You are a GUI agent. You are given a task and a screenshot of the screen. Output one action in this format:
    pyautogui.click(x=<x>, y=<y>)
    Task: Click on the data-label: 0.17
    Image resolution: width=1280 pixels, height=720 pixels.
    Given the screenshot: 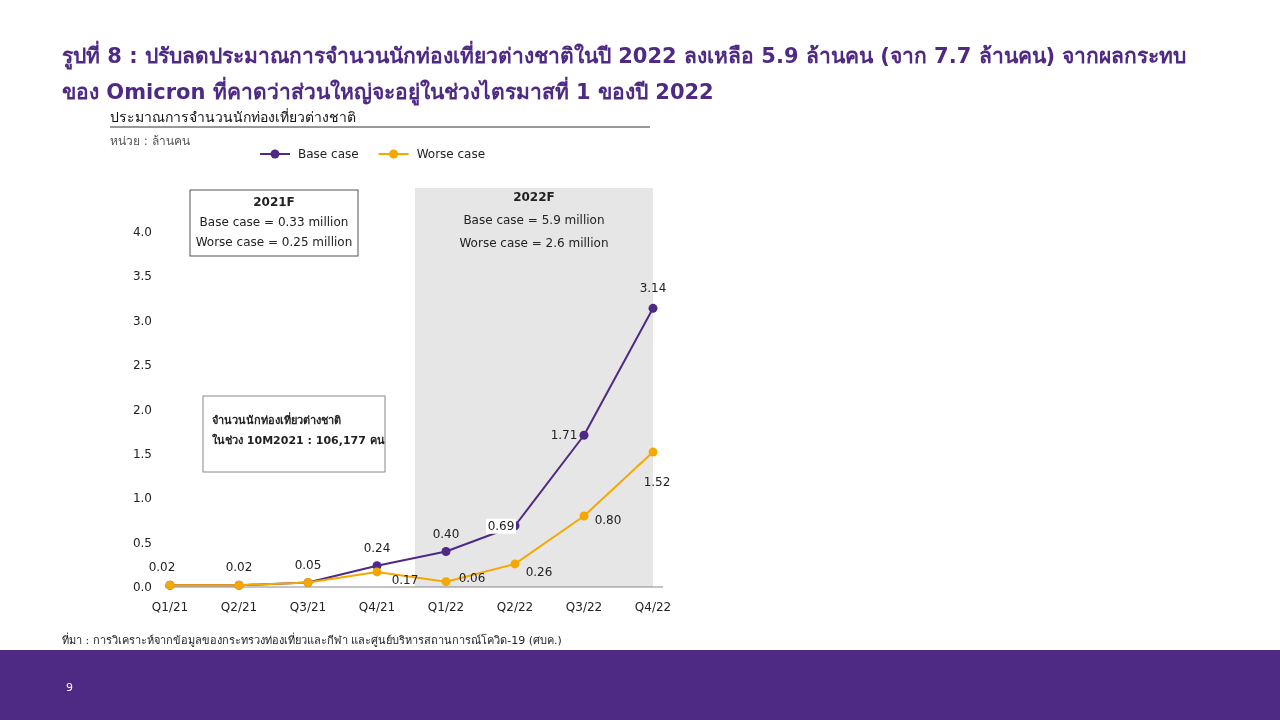 What is the action you would take?
    pyautogui.click(x=405, y=579)
    